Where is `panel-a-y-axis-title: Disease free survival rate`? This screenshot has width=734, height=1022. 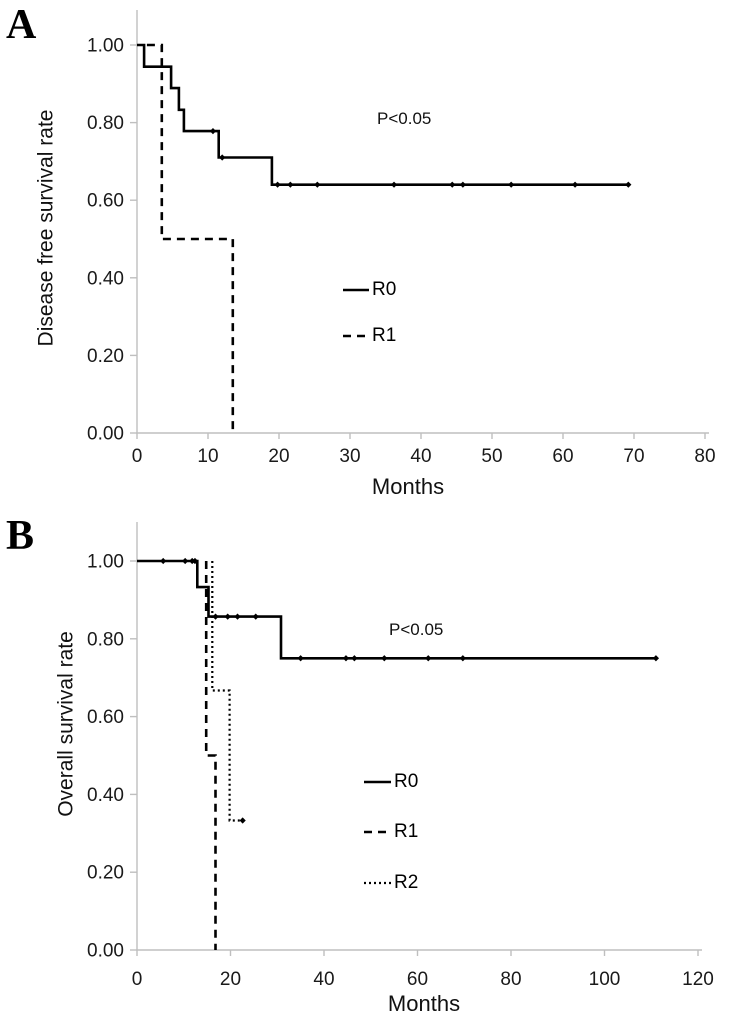 panel-a-y-axis-title: Disease free survival rate is located at coordinates (46, 228).